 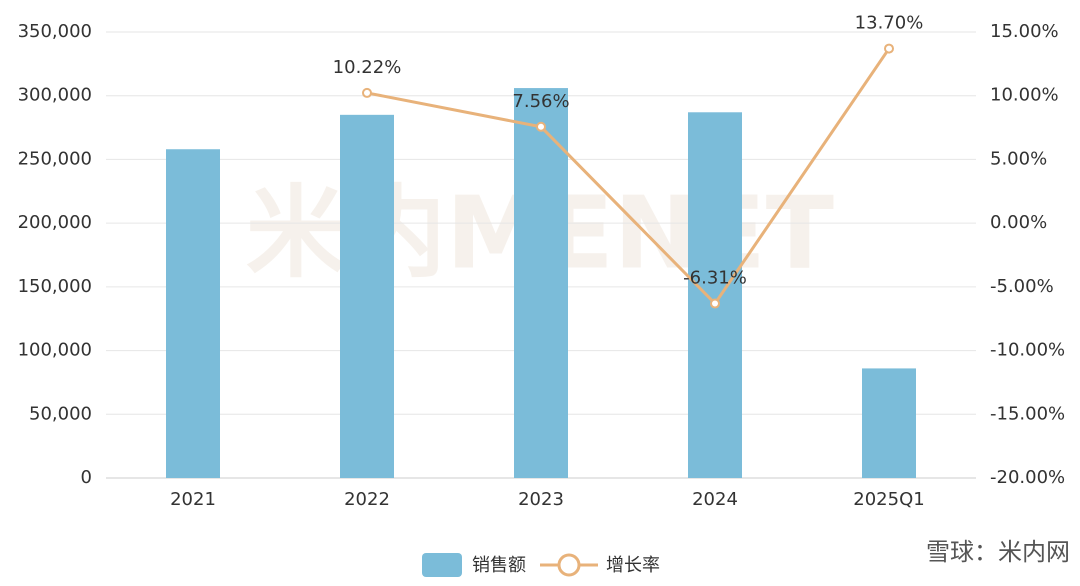 I want to click on x-tick-label: 2022, so click(x=367, y=499).